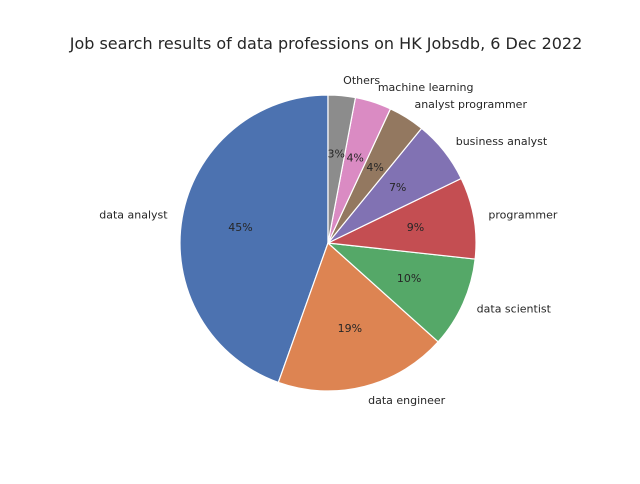 This screenshot has width=640, height=484. I want to click on slice-label-data-scientist: data scientist, so click(514, 308).